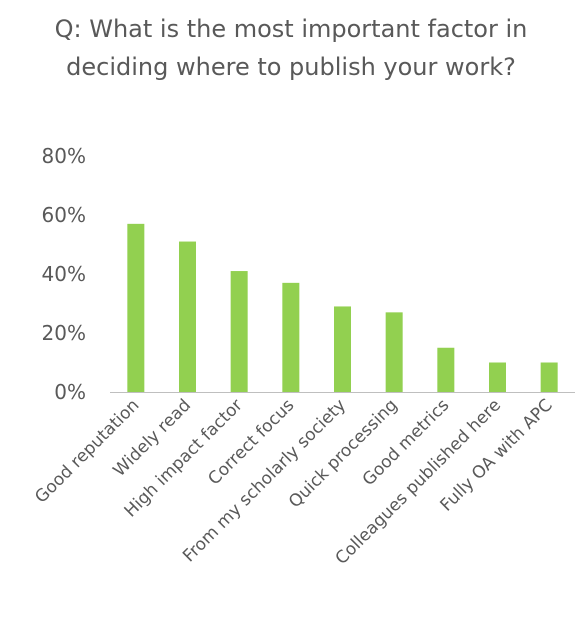  Describe the element at coordinates (70, 392) in the screenshot. I see `y-tick-label-0: 0%` at that location.